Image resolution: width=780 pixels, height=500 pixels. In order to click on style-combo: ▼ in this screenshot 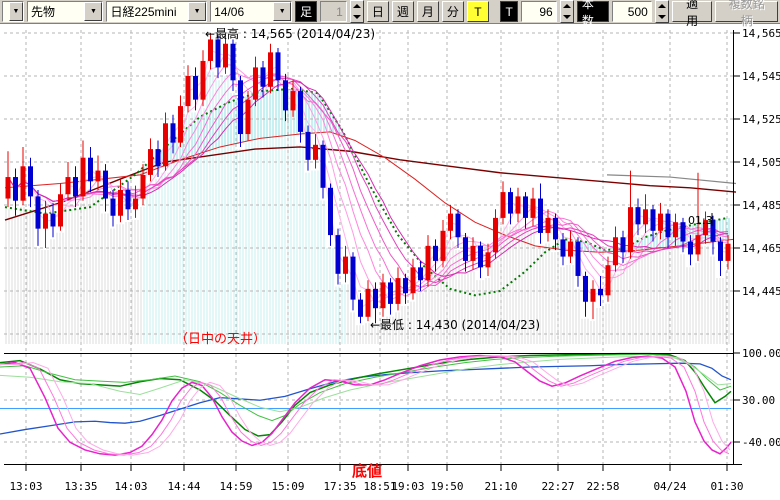, I will do `click(13, 11)`.